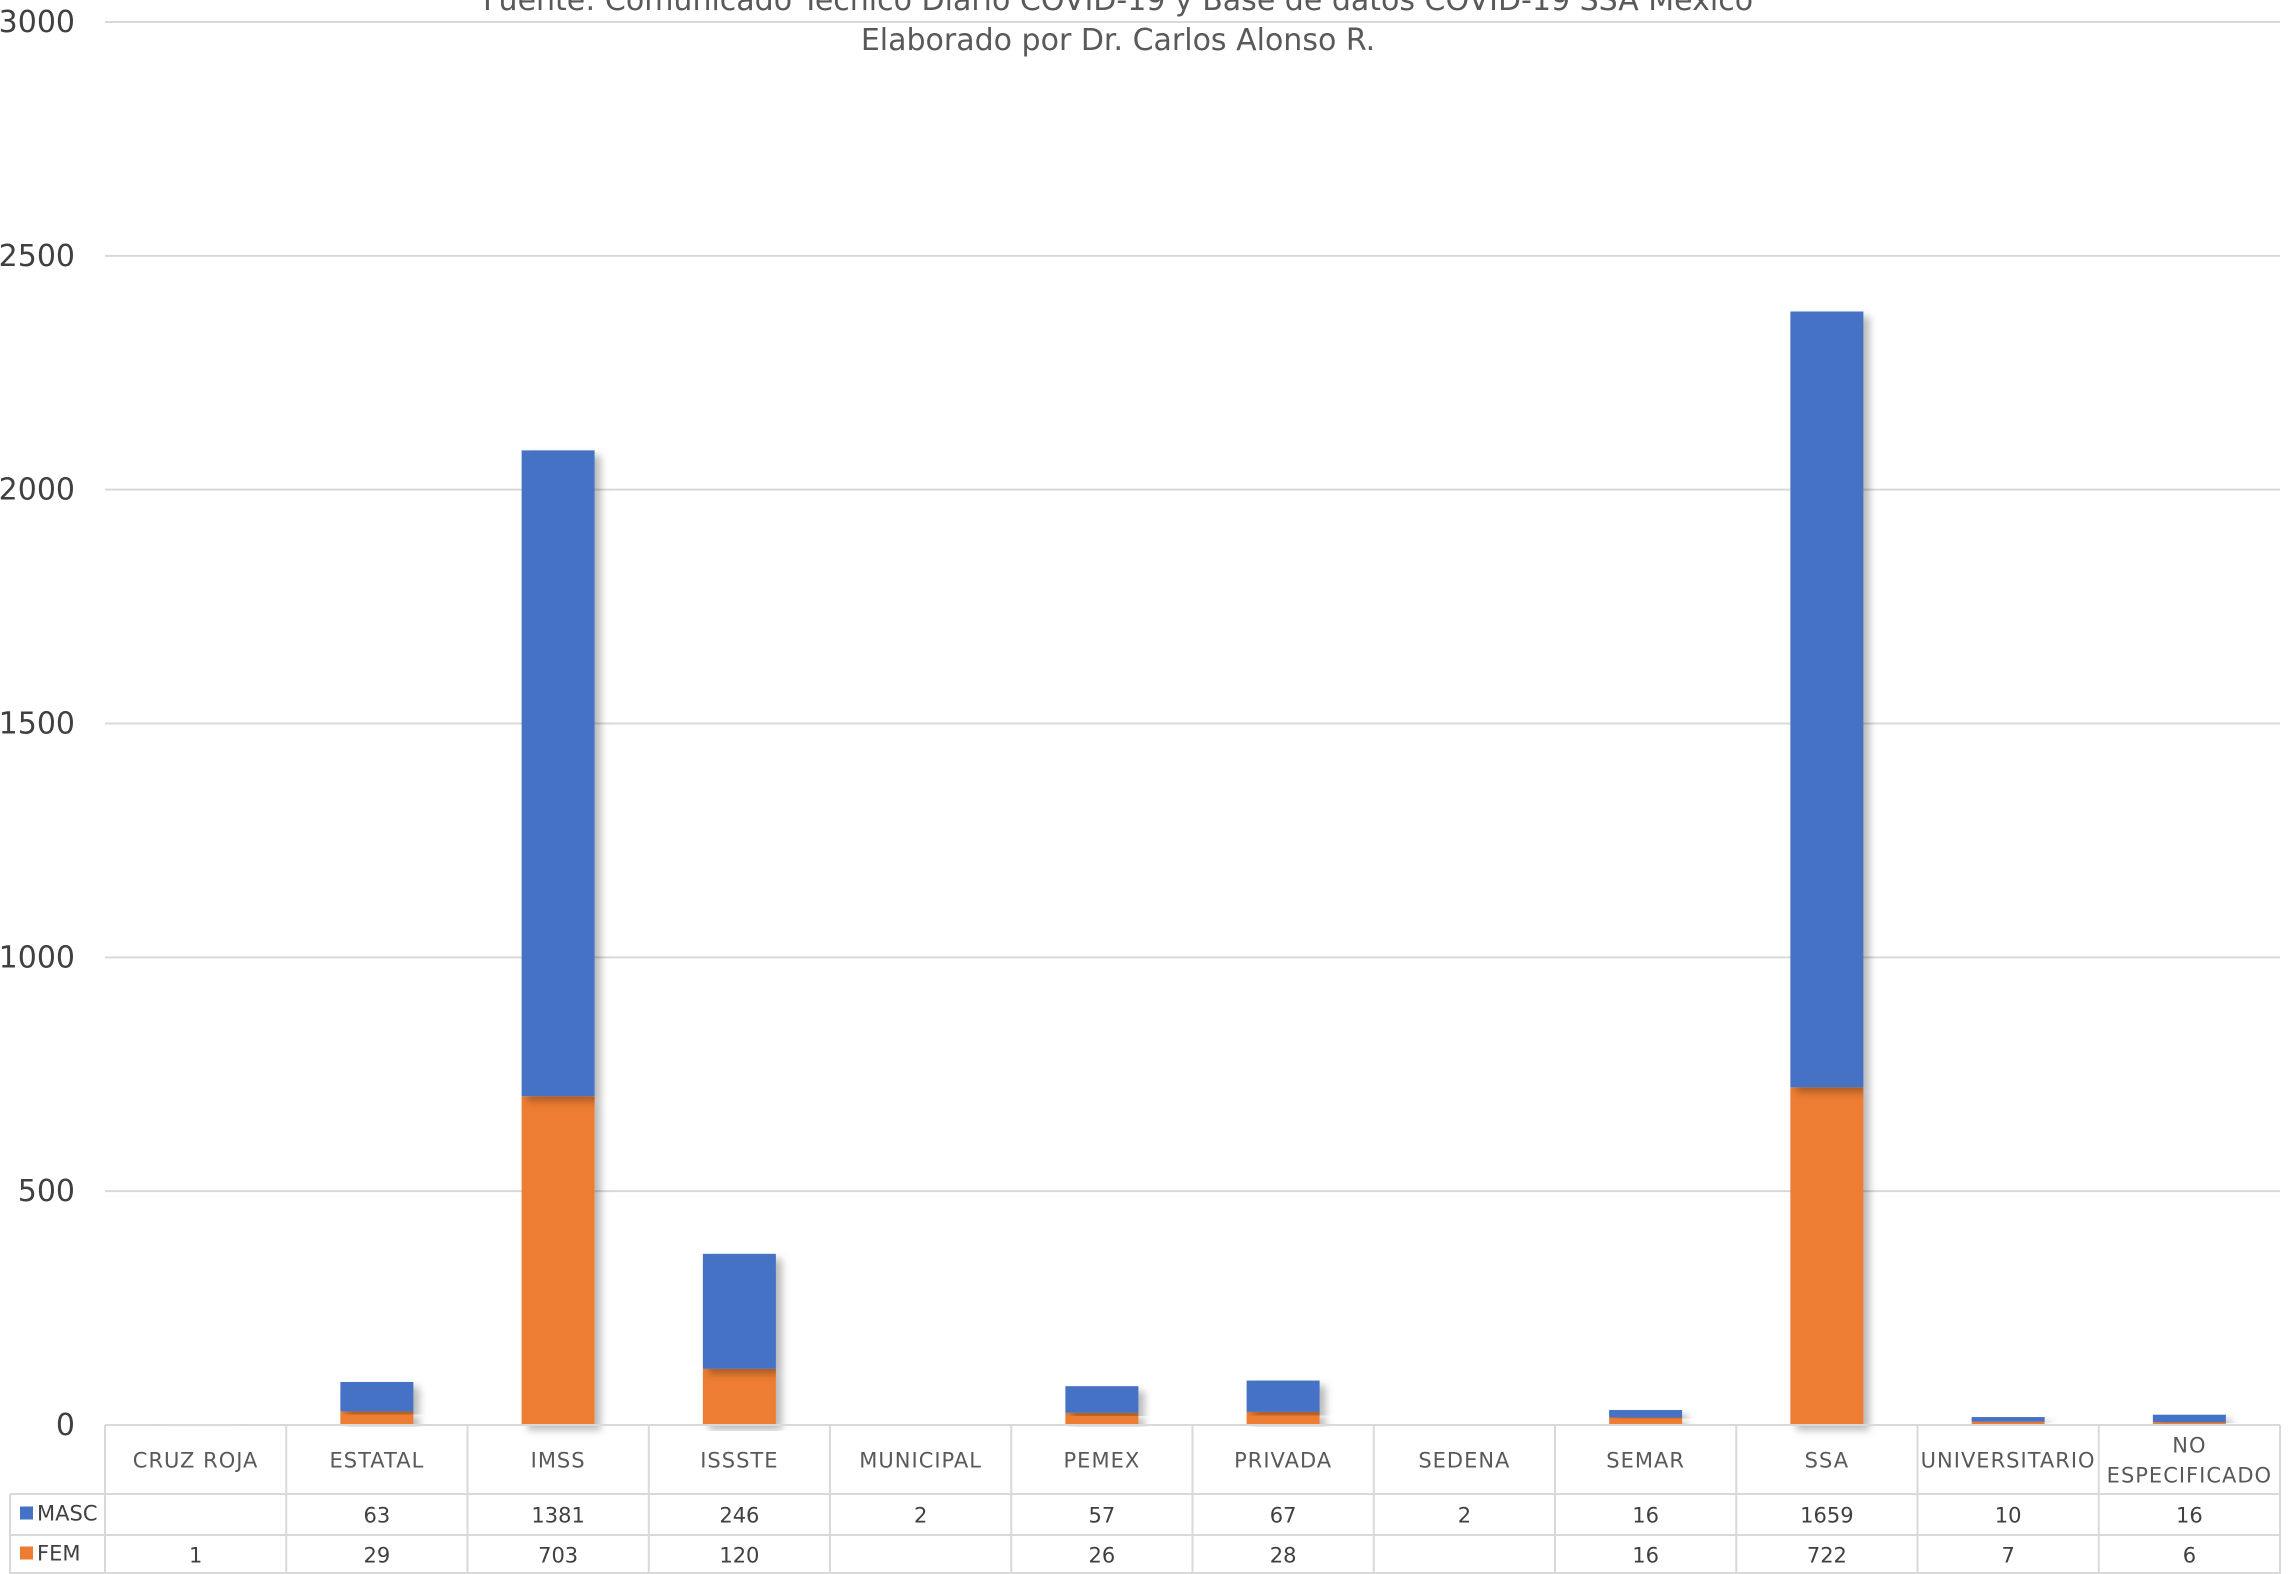  What do you see at coordinates (2189, 1476) in the screenshot?
I see `x-tick-label: ESPECIFICADO` at bounding box center [2189, 1476].